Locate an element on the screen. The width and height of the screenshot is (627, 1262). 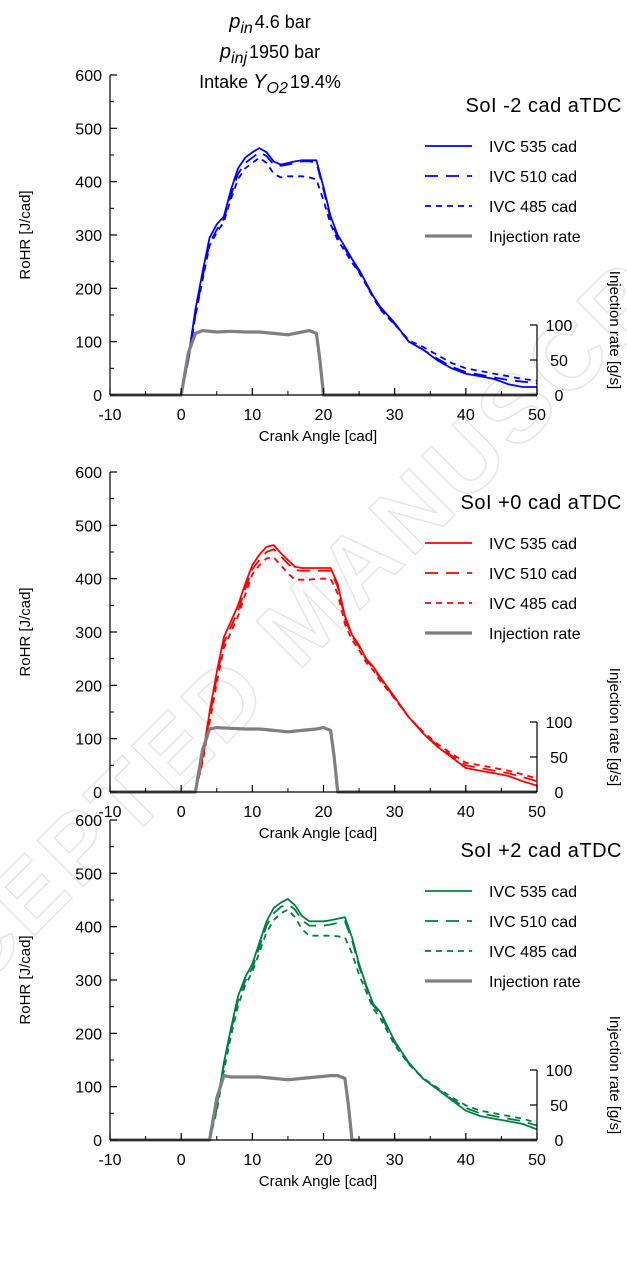
header-annotation: pin 4.6 bar pinj 1950 bar Intake YO2 19.4% is located at coordinates (270, 54).